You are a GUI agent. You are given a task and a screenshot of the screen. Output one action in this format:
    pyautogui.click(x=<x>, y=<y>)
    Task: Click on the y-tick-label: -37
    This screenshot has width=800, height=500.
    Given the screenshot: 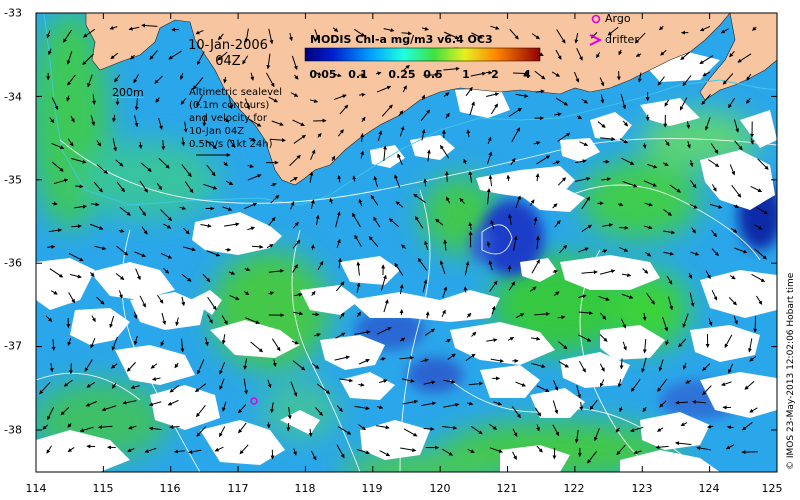 What is the action you would take?
    pyautogui.click(x=13, y=346)
    